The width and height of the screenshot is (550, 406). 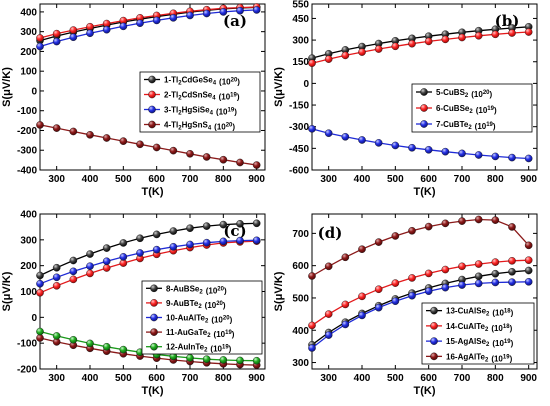 What do you see at coordinates (200, 102) in the screenshot?
I see `legend-box` at bounding box center [200, 102].